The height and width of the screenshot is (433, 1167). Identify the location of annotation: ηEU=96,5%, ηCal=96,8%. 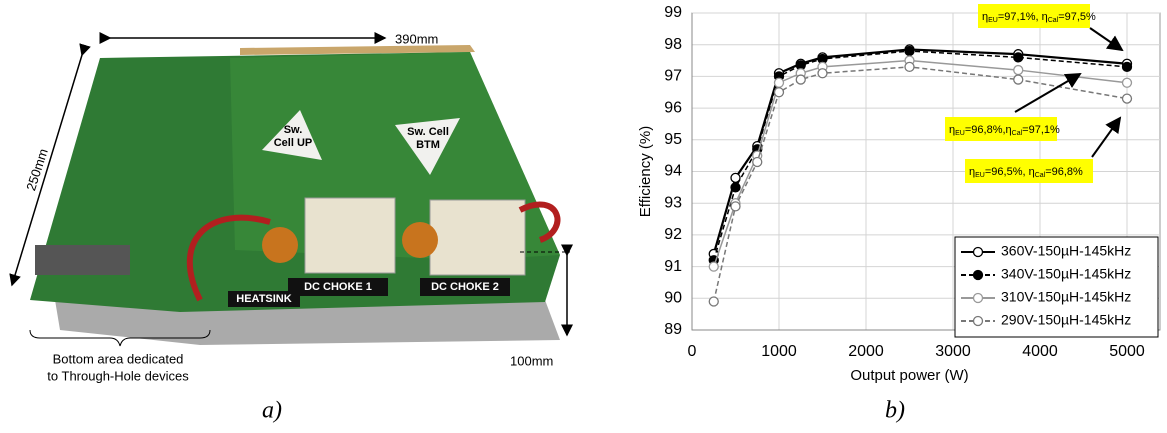
(1026, 172).